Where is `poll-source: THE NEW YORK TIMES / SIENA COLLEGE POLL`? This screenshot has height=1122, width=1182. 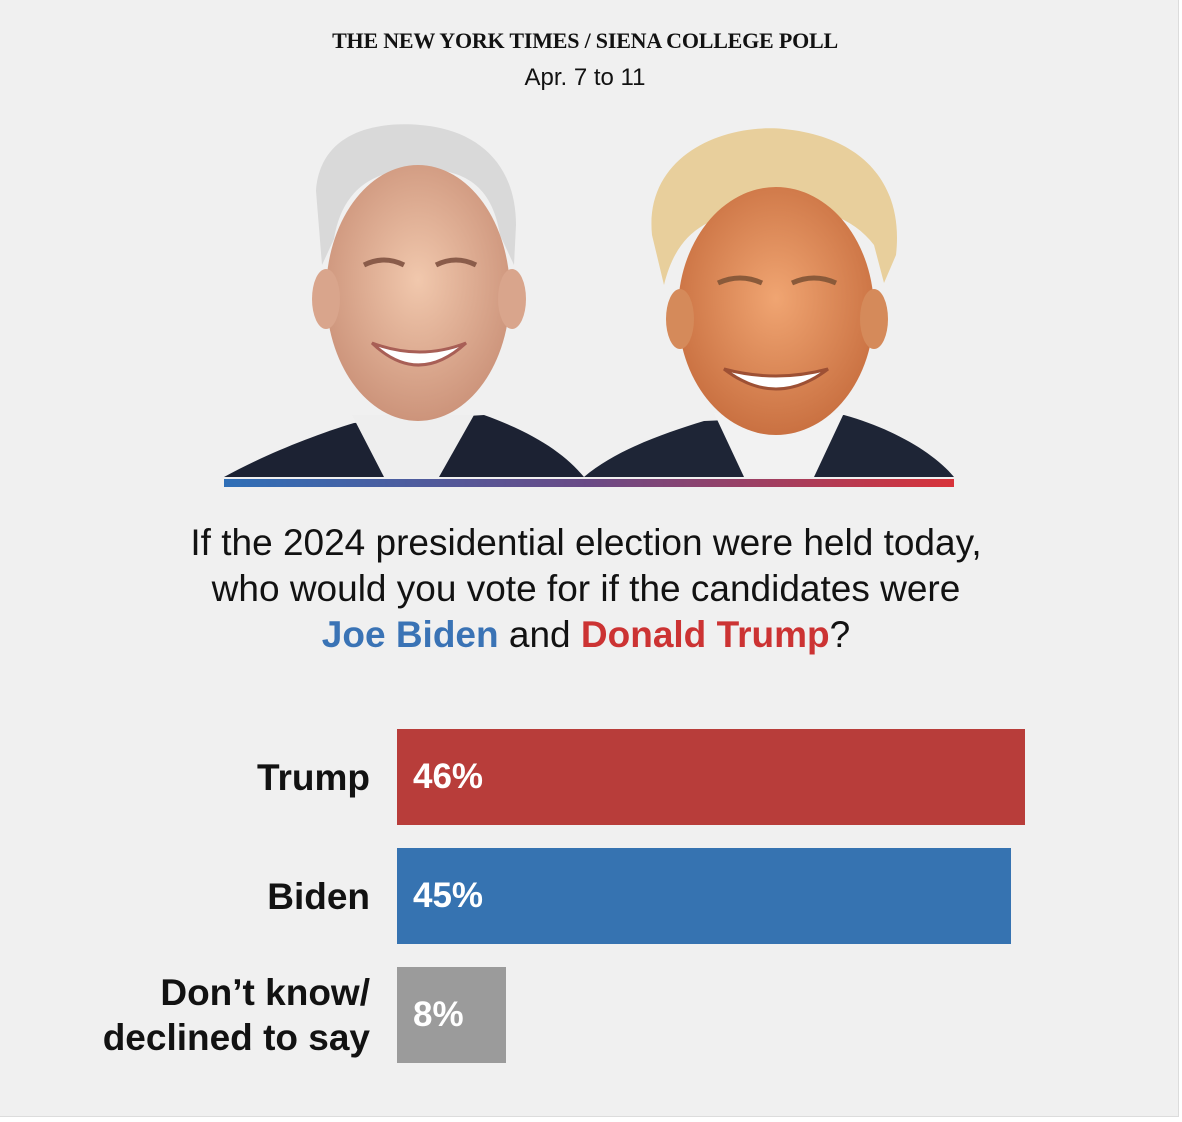
poll-source: THE NEW YORK TIMES / SIENA COLLEGE POLL is located at coordinates (585, 40).